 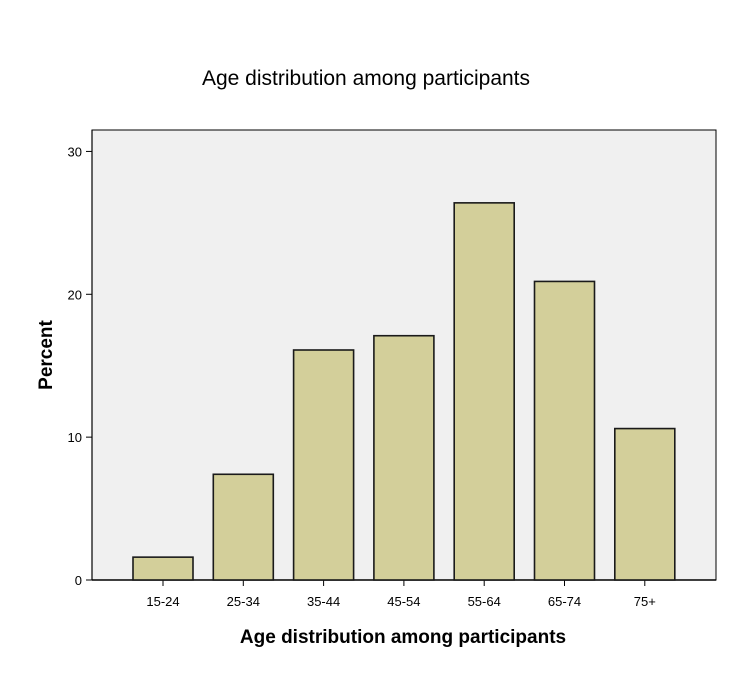 What do you see at coordinates (366, 78) in the screenshot?
I see `chart-title: Age distribution among participants` at bounding box center [366, 78].